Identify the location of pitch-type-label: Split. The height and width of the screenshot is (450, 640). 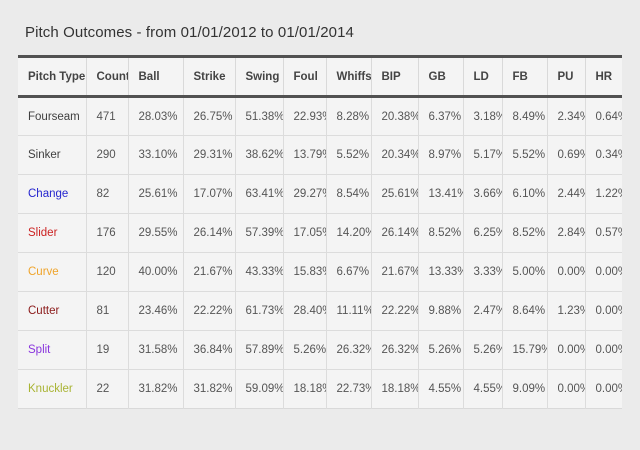
(39, 350).